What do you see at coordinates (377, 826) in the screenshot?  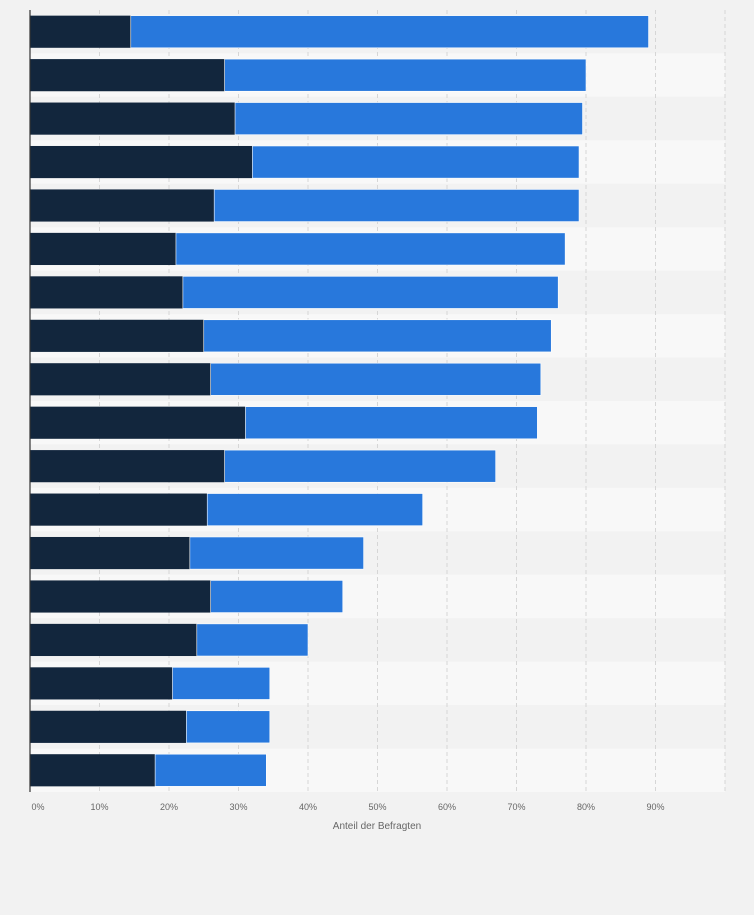 I see `x-axis-label: Anteil der Befragten` at bounding box center [377, 826].